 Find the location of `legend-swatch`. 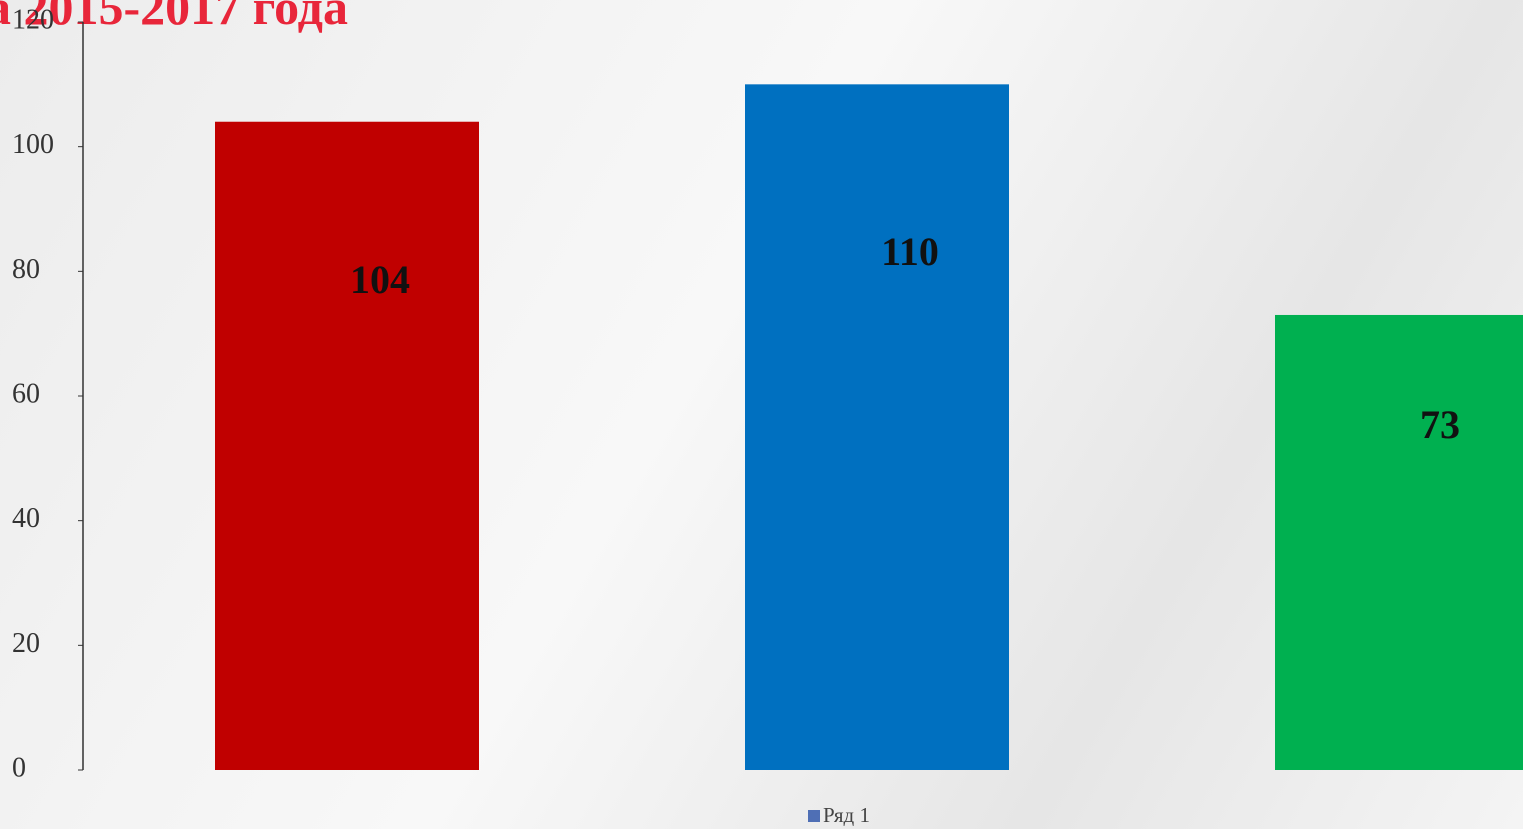

legend-swatch is located at coordinates (814, 816).